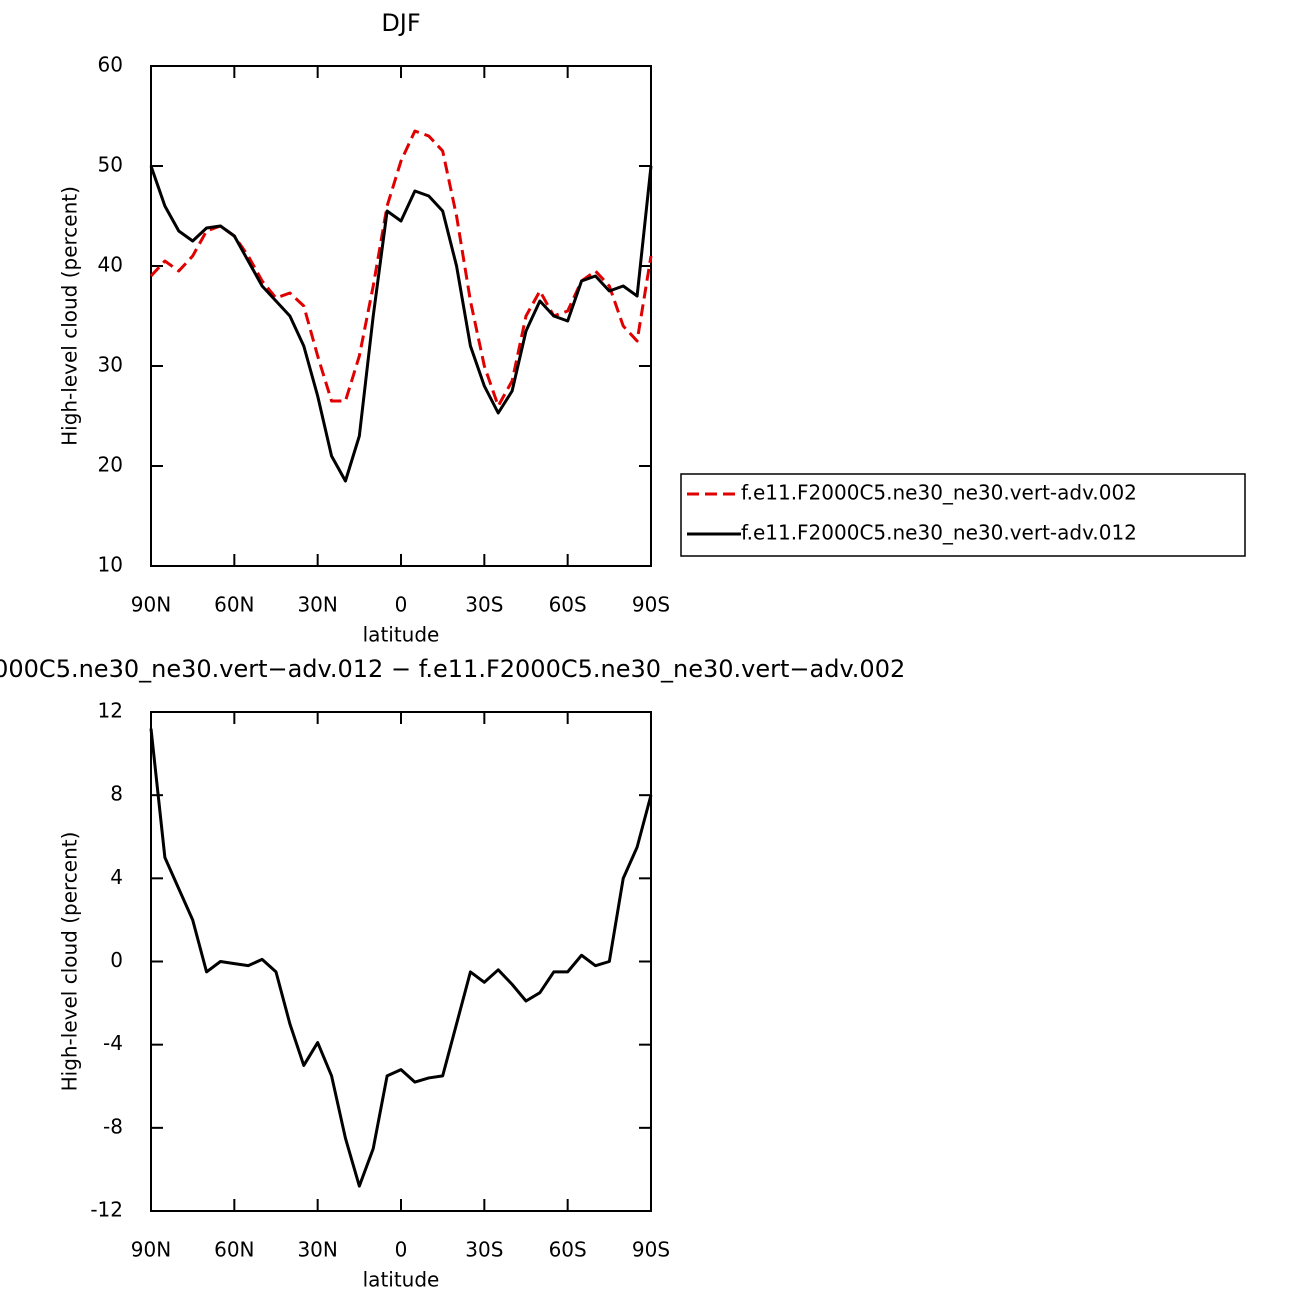 The height and width of the screenshot is (1303, 1302). I want to click on y-tick-label: 40, so click(110, 265).